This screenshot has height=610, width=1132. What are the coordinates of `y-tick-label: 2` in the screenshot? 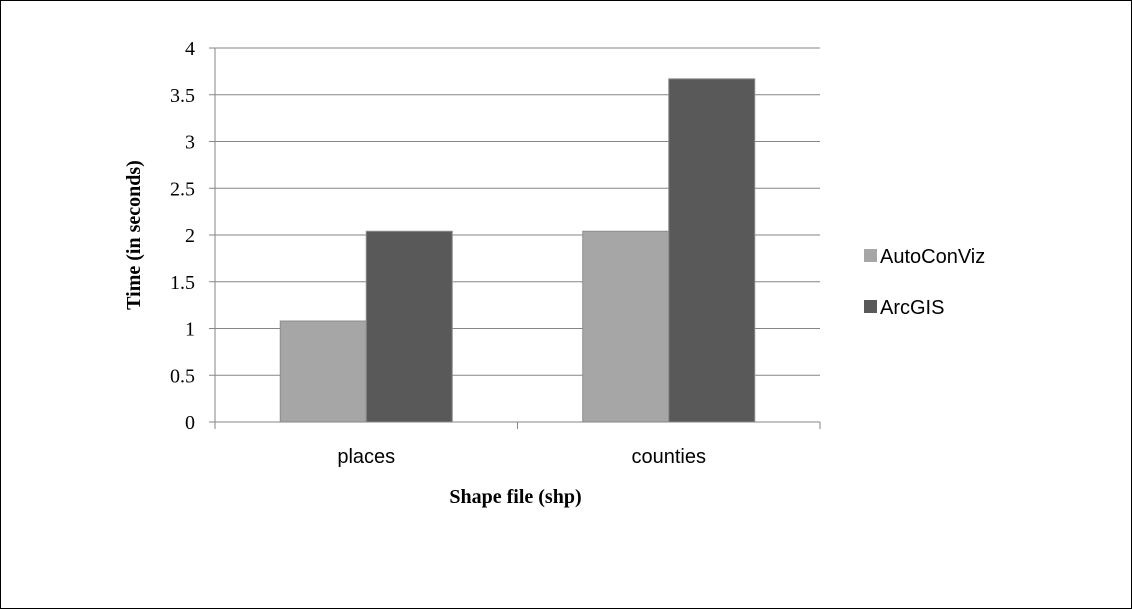 It's located at (190, 236).